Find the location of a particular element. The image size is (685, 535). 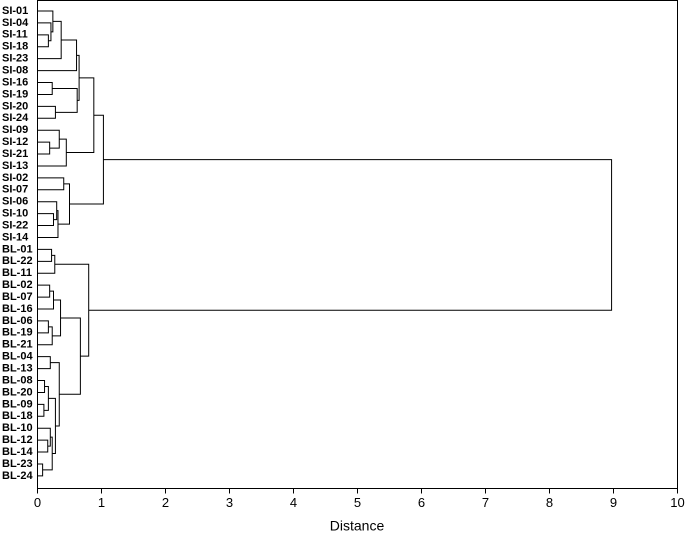

x-tick-label: 1 is located at coordinates (101, 502).